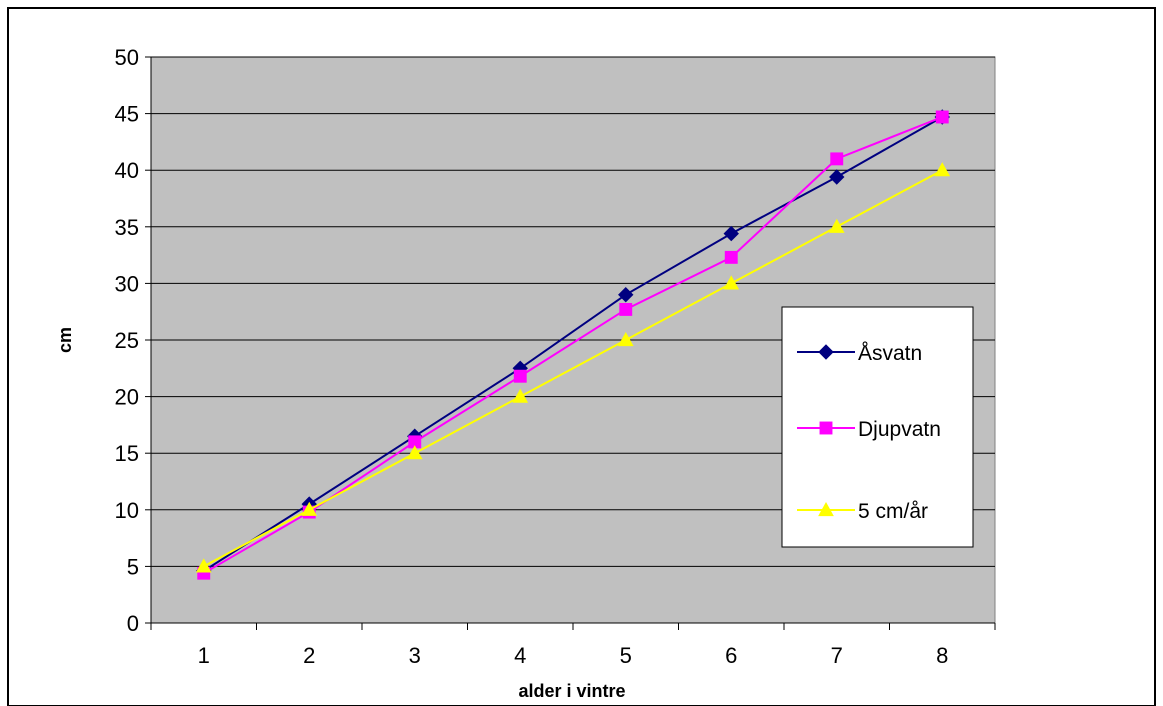  I want to click on y-tick-label: 25, so click(127, 340).